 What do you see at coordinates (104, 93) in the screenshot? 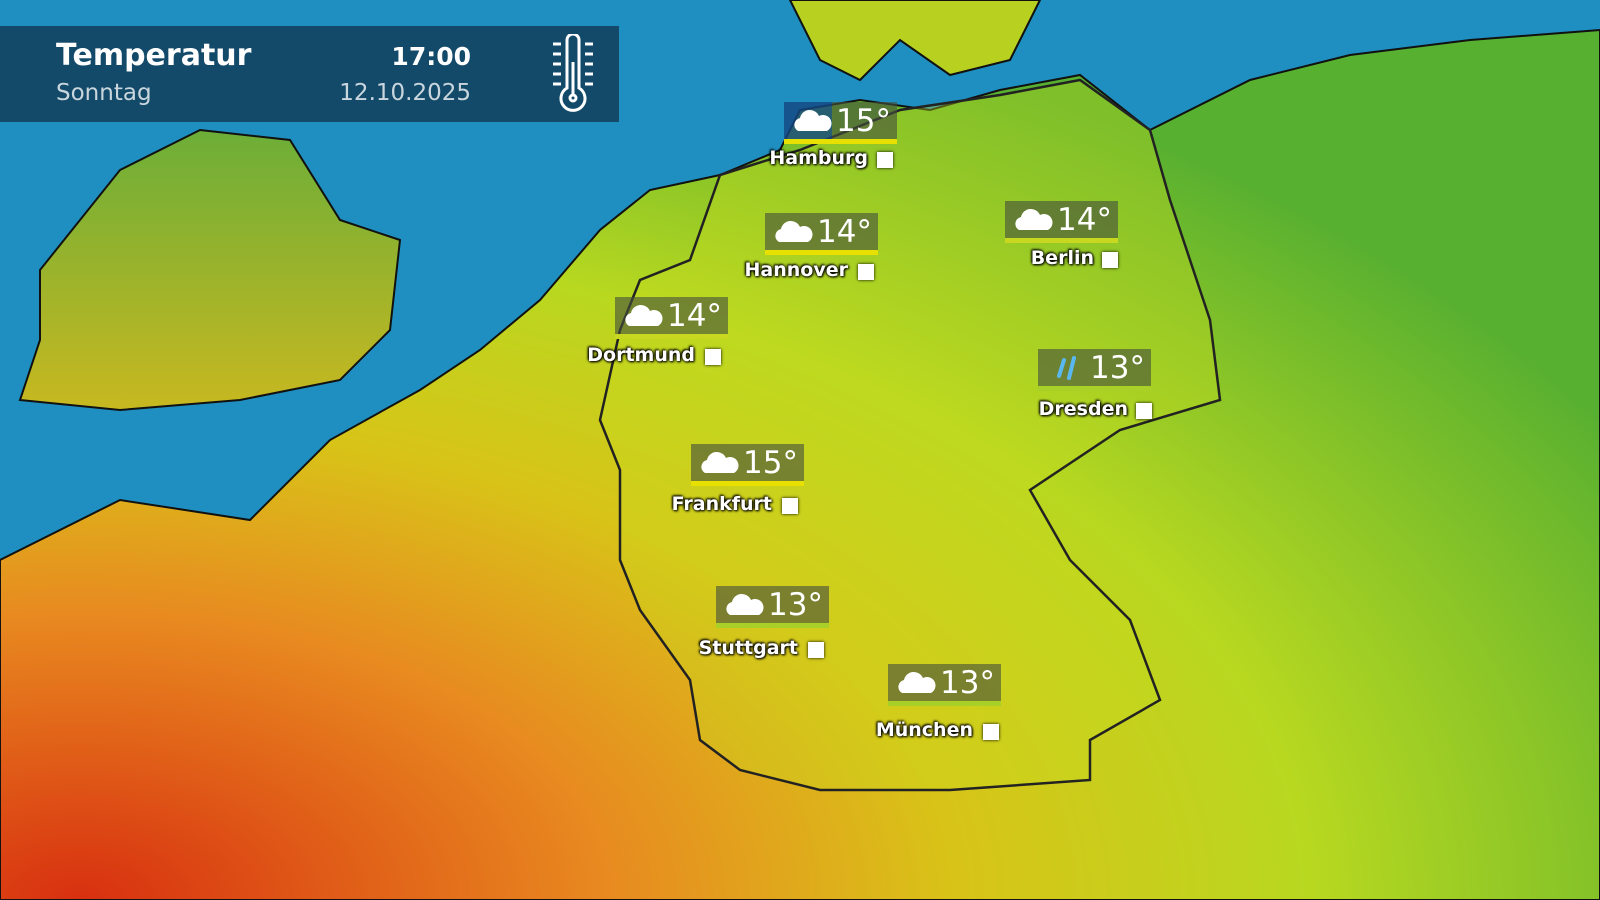
I see `weekday: Sonntag` at bounding box center [104, 93].